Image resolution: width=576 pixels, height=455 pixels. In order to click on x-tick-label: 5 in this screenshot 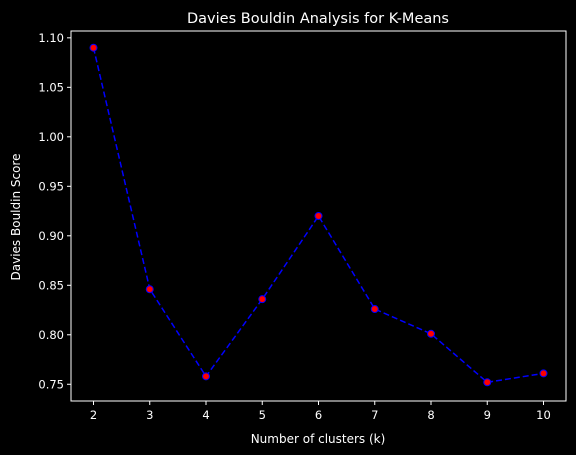, I will do `click(262, 415)`.